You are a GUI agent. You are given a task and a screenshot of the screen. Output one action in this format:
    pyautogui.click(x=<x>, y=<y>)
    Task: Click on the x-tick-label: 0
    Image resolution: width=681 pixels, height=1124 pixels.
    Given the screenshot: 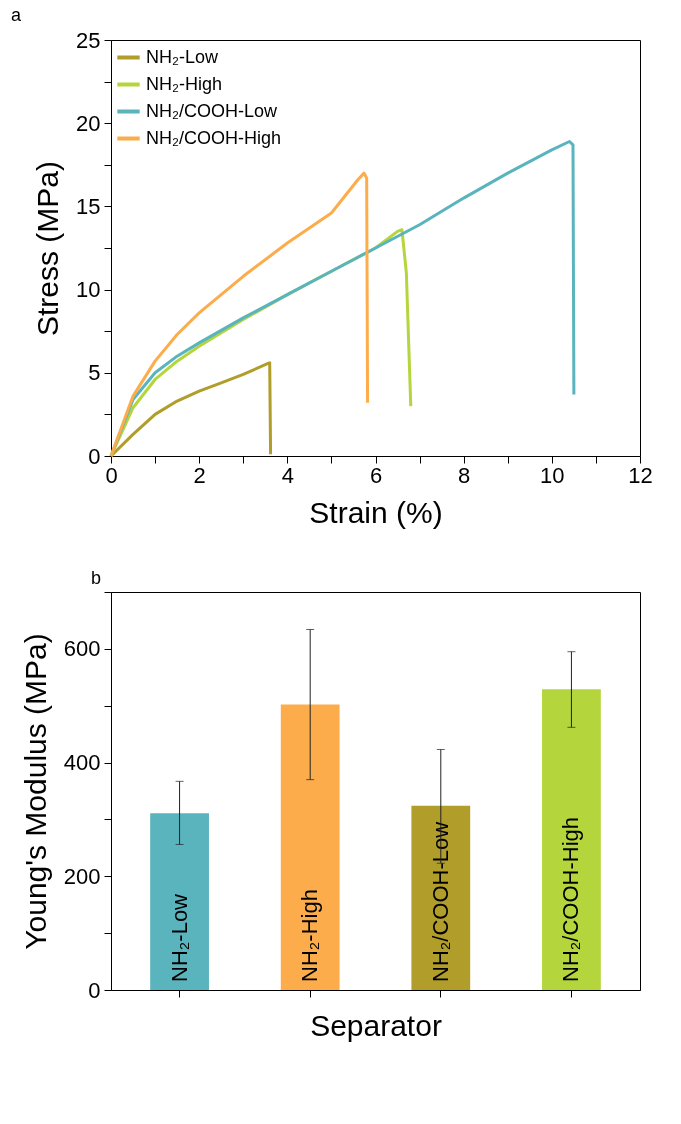 What is the action you would take?
    pyautogui.click(x=111, y=475)
    